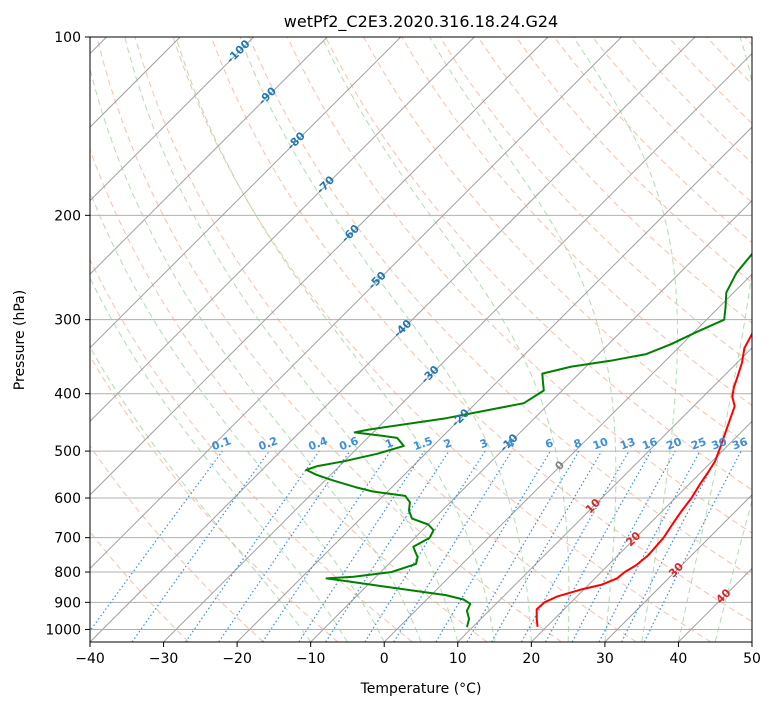 Image resolution: width=775 pixels, height=708 pixels. I want to click on mixing-ratio-label: 20, so click(674, 444).